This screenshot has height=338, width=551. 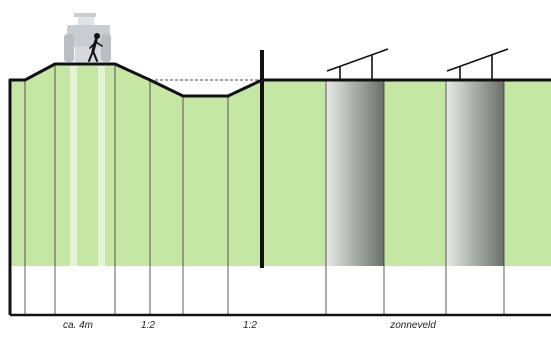 I want to click on label-slope-right: 1:2, so click(x=250, y=325).